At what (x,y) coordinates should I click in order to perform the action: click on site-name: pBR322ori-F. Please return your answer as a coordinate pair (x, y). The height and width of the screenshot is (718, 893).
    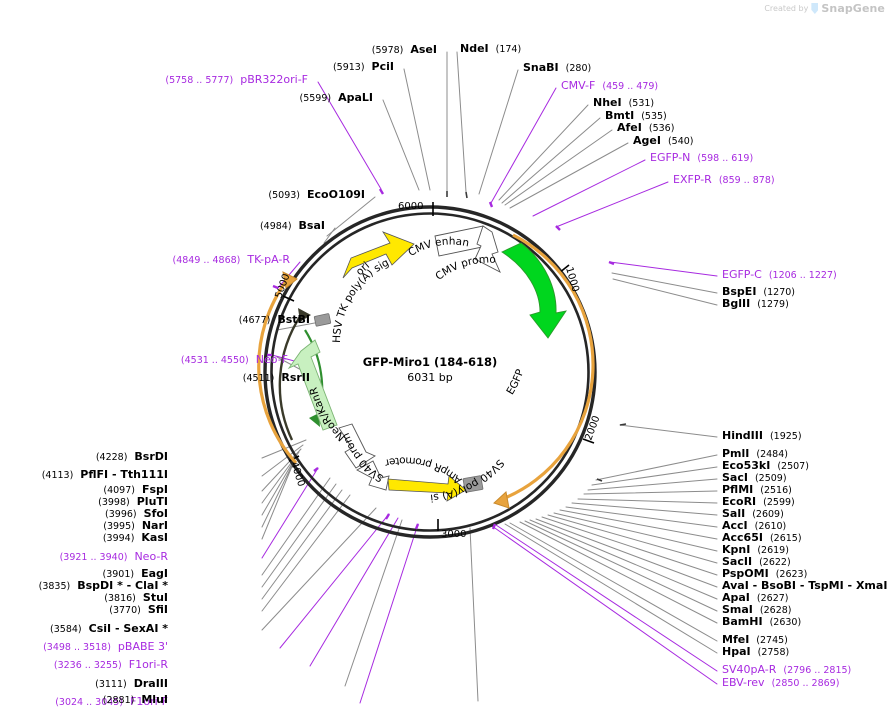
    Looking at the image, I should click on (274, 79).